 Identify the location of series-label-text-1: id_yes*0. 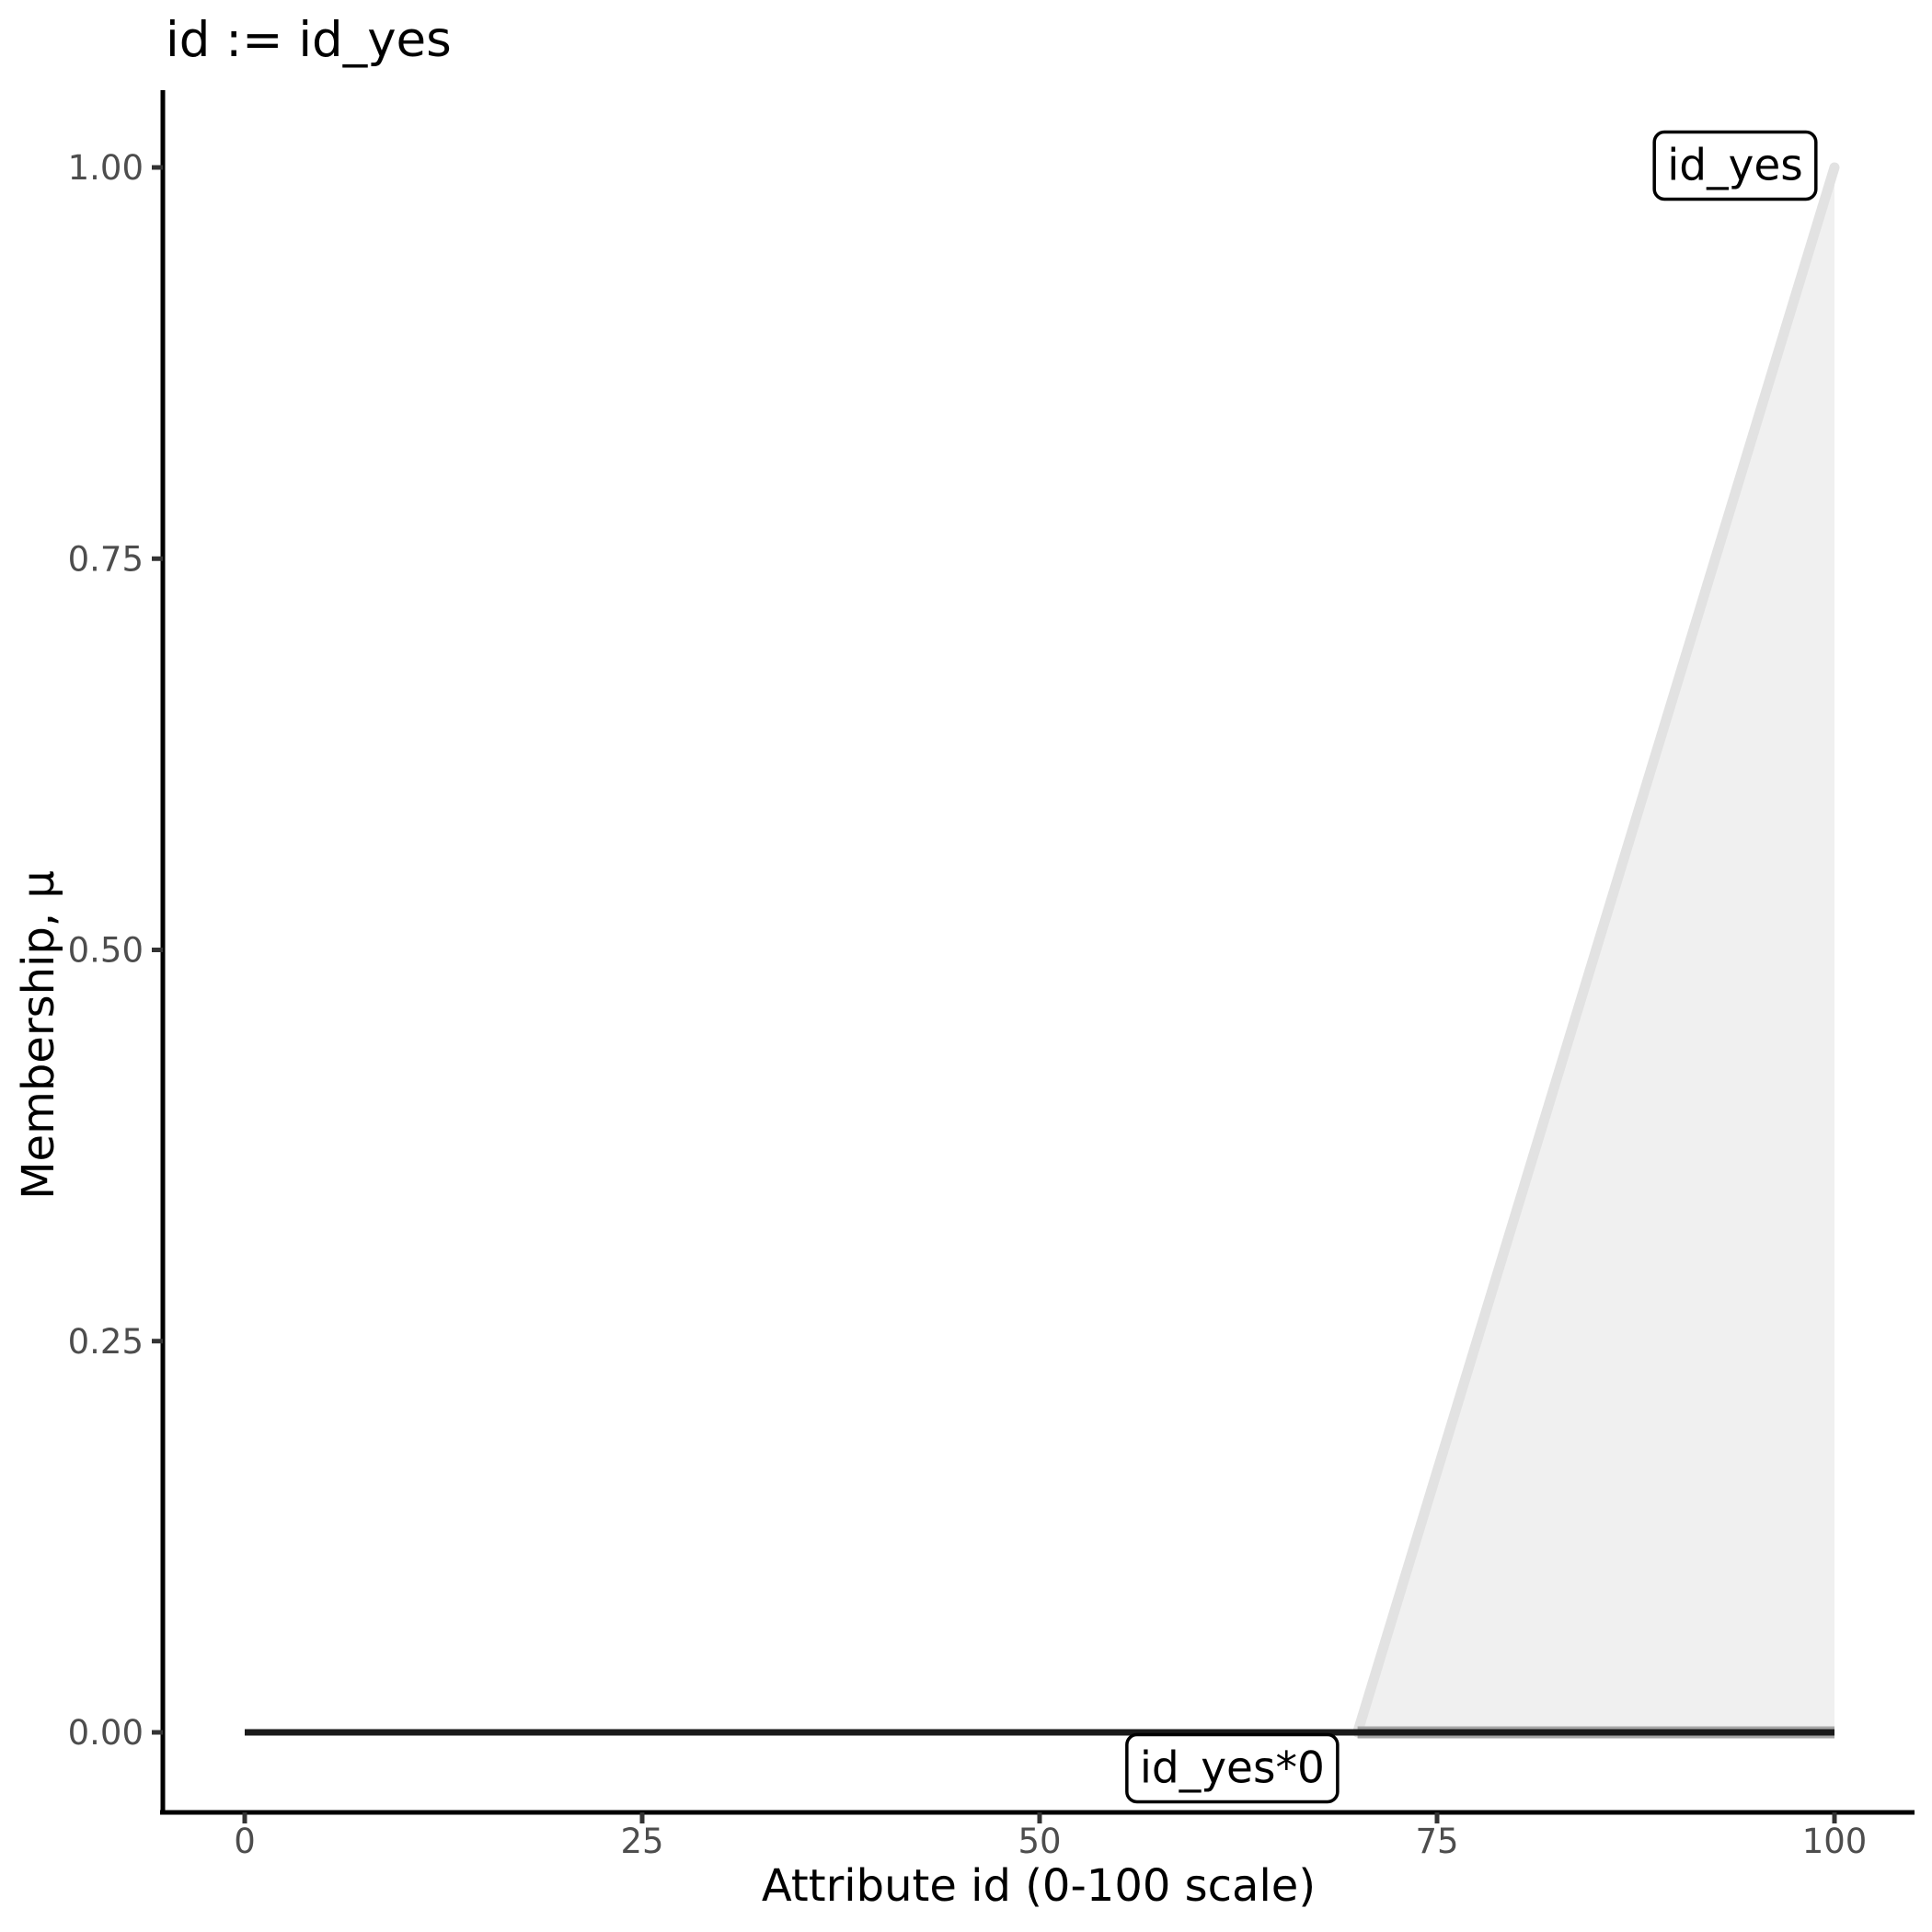
(1232, 1768).